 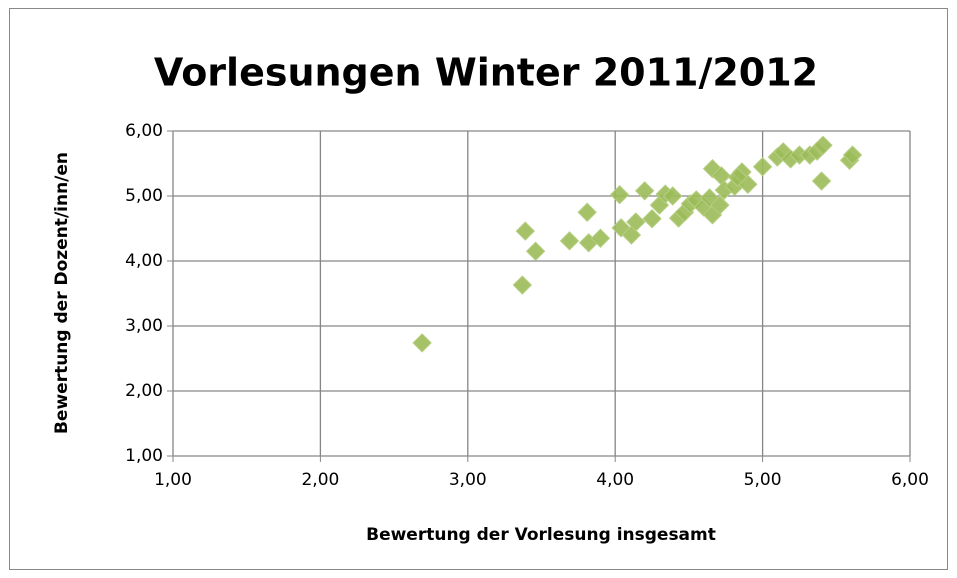 What do you see at coordinates (320, 480) in the screenshot?
I see `x-tick-label: 2,00` at bounding box center [320, 480].